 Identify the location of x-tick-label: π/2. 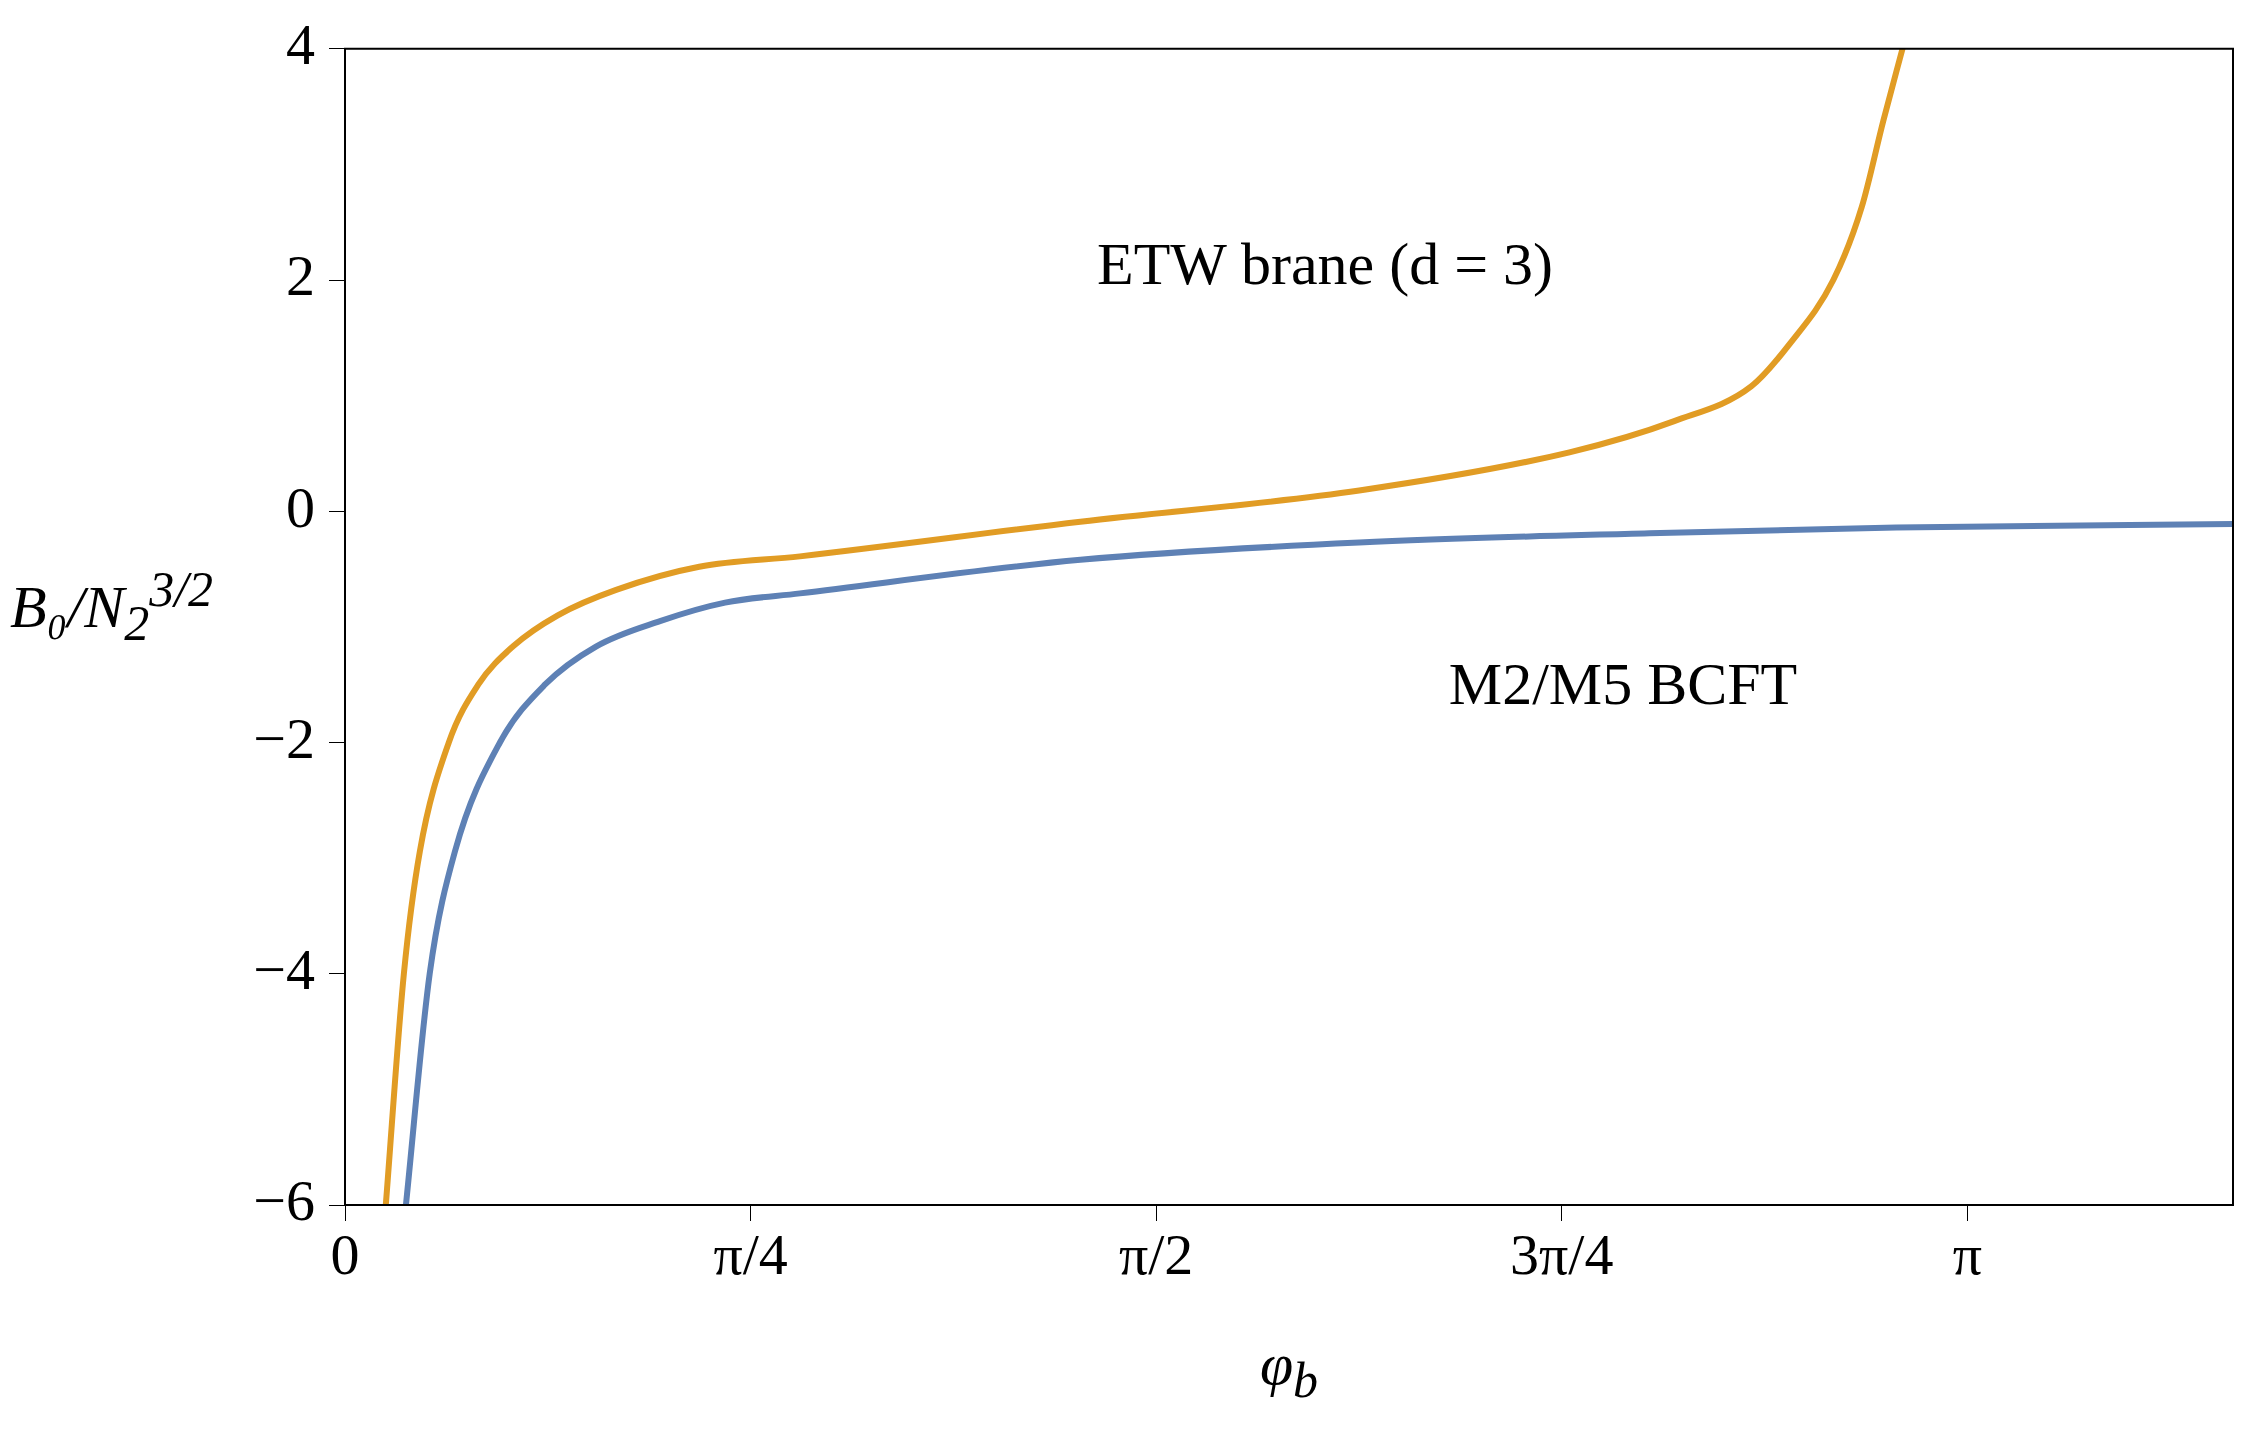
(1156, 1255).